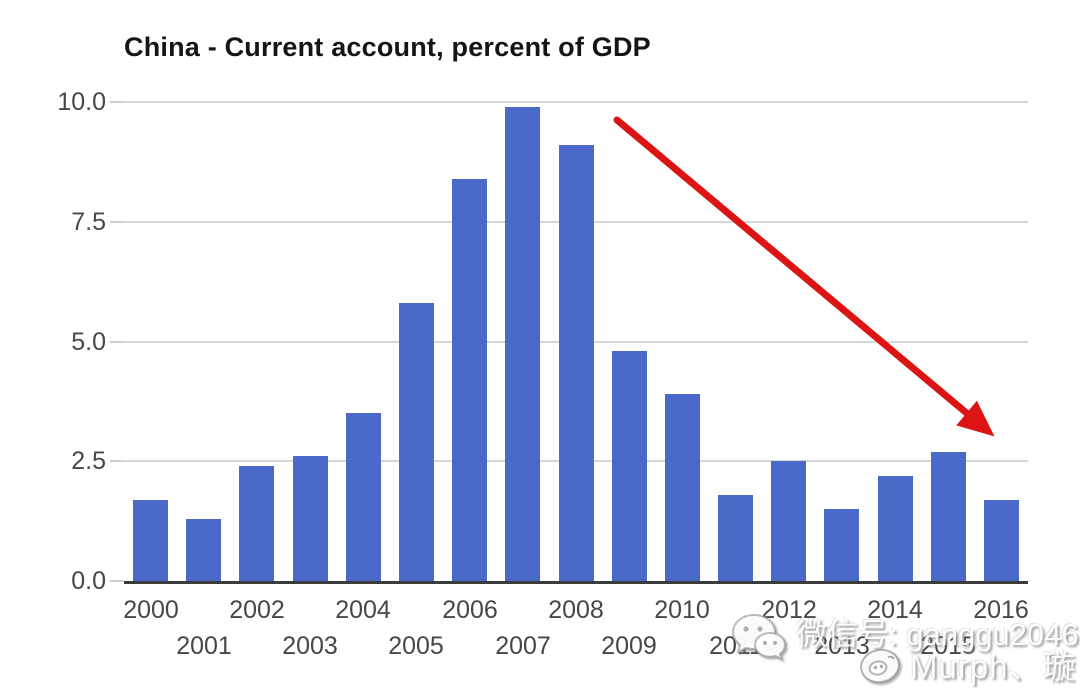 This screenshot has width=1080, height=690. Describe the element at coordinates (256, 523) in the screenshot. I see `bar-2002` at that location.